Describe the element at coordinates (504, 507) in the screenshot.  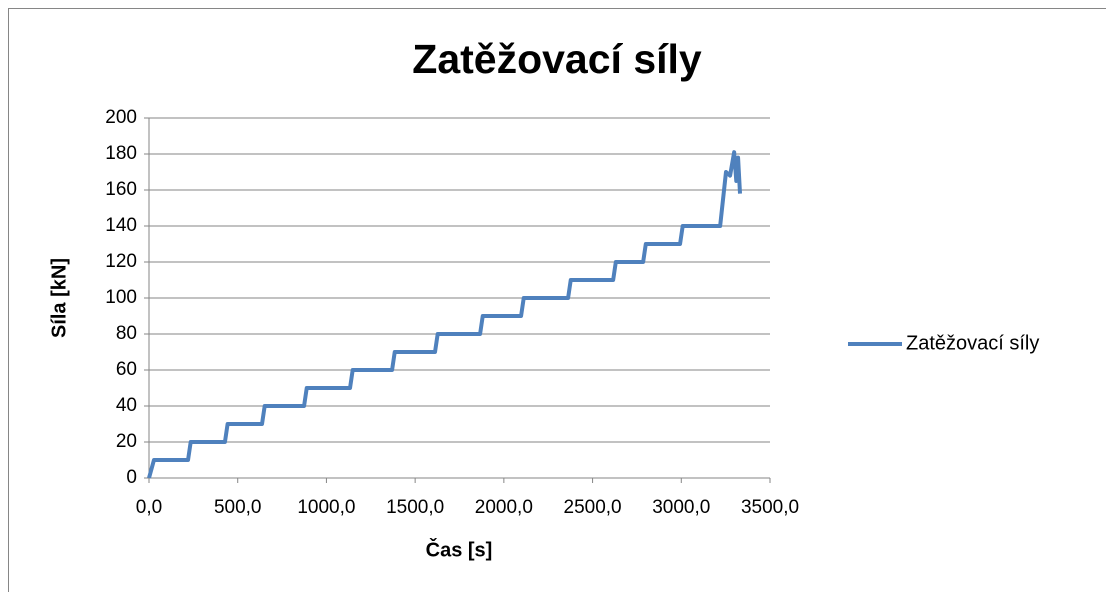
I see `x-tick-label: 2000,0` at that location.